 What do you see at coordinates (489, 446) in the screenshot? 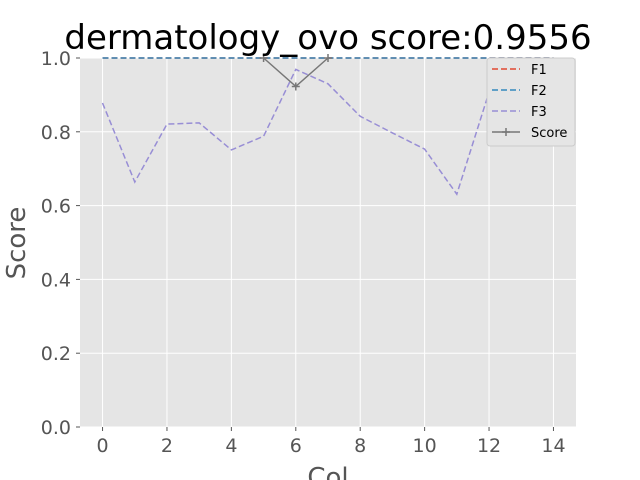
I see `x-tick-label: 12` at bounding box center [489, 446].